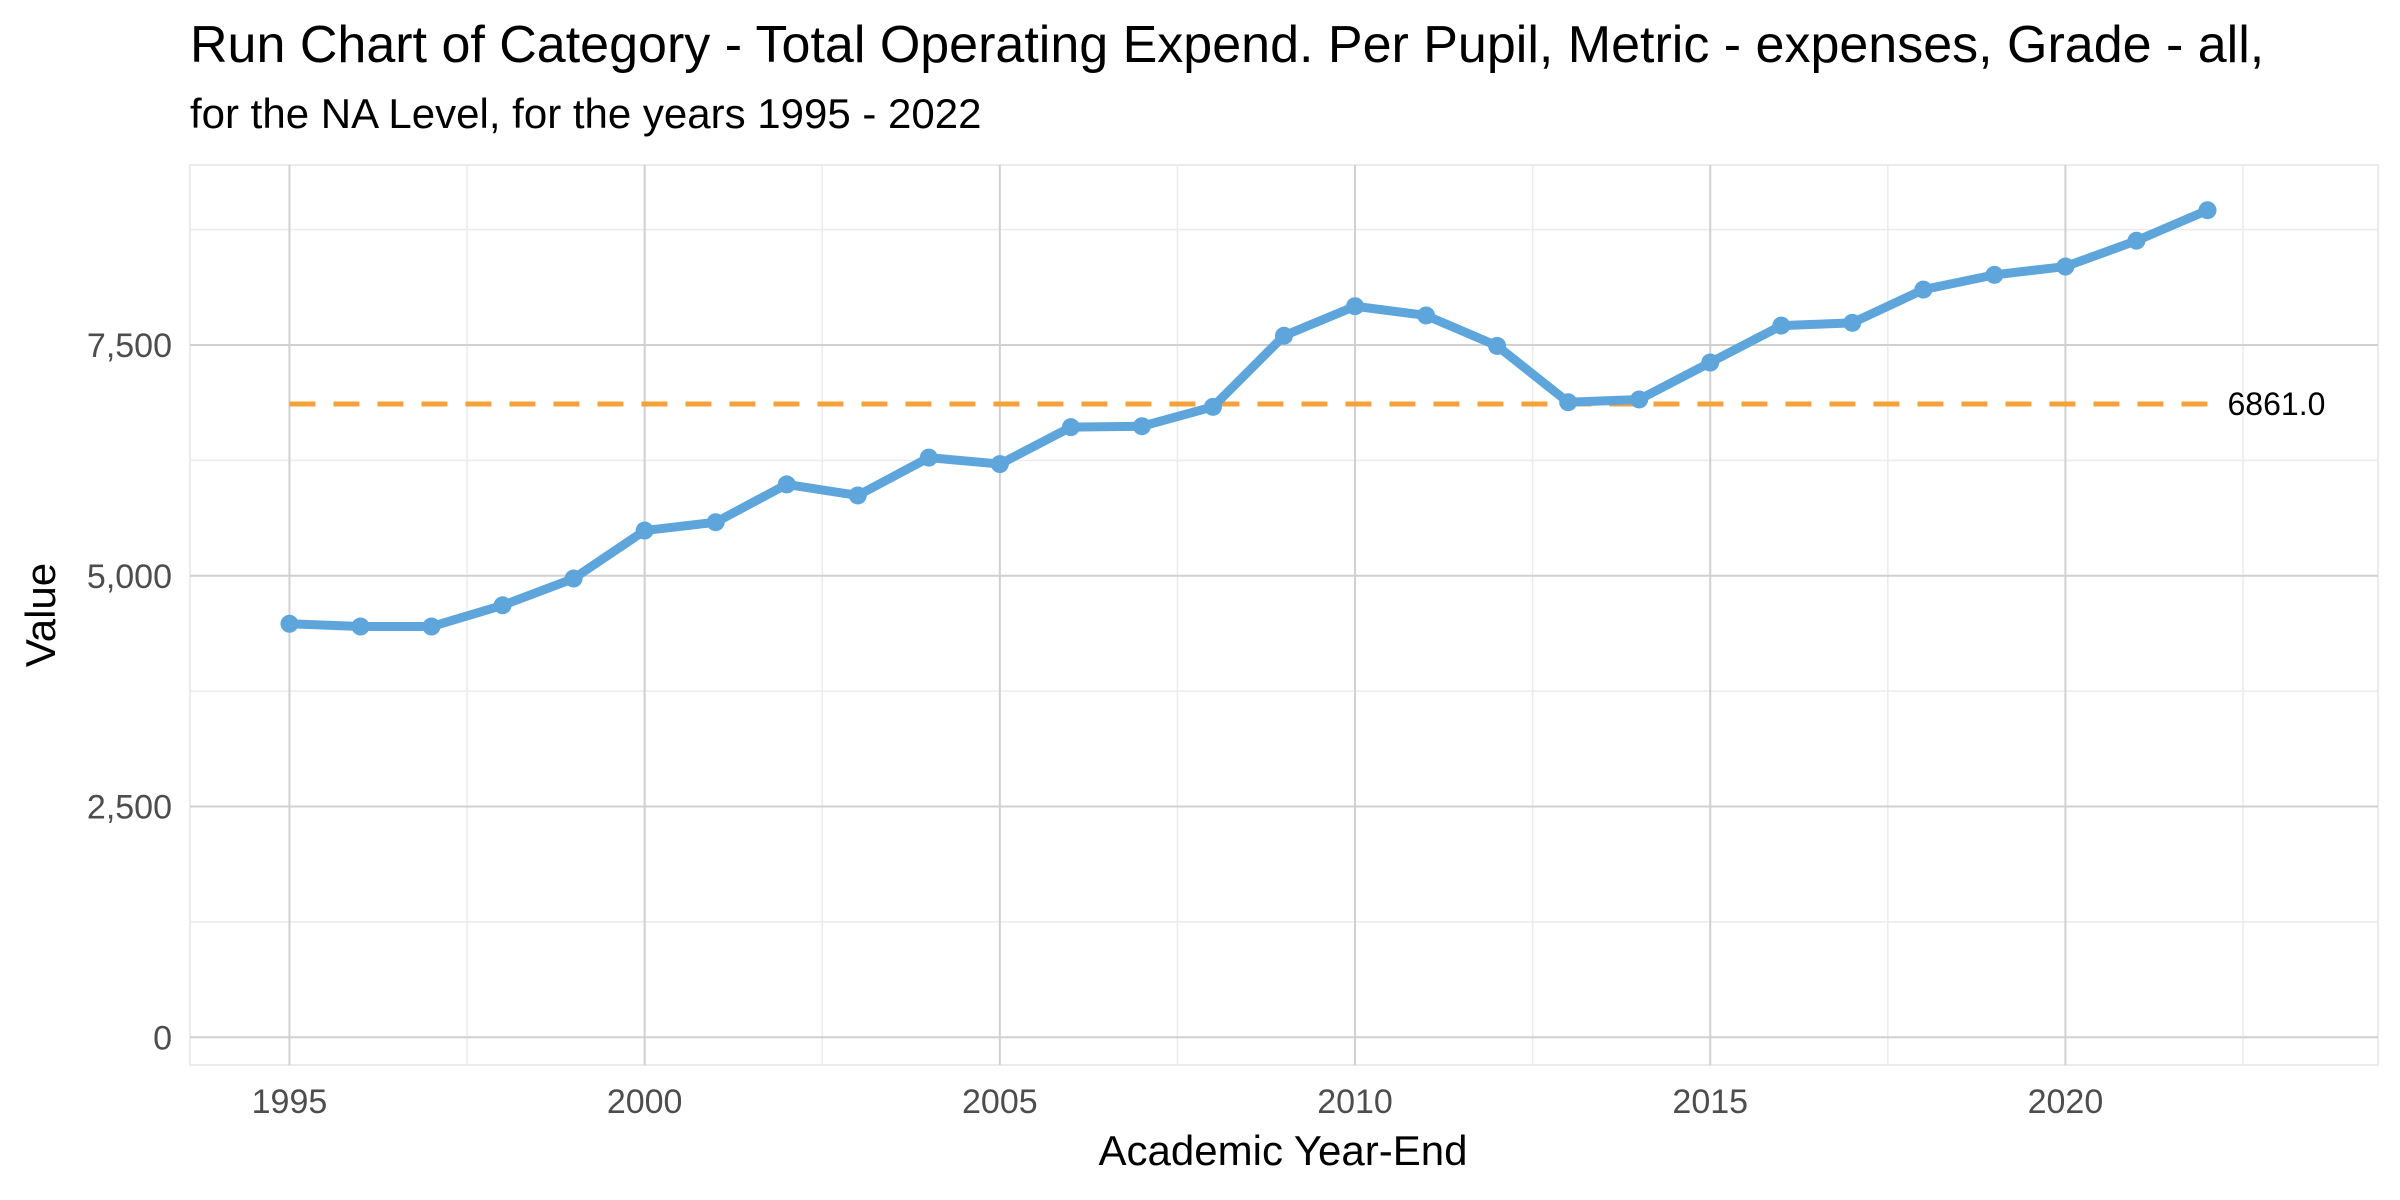 The width and height of the screenshot is (2400, 1200). I want to click on reference-line-label: 6861.0, so click(2277, 404).